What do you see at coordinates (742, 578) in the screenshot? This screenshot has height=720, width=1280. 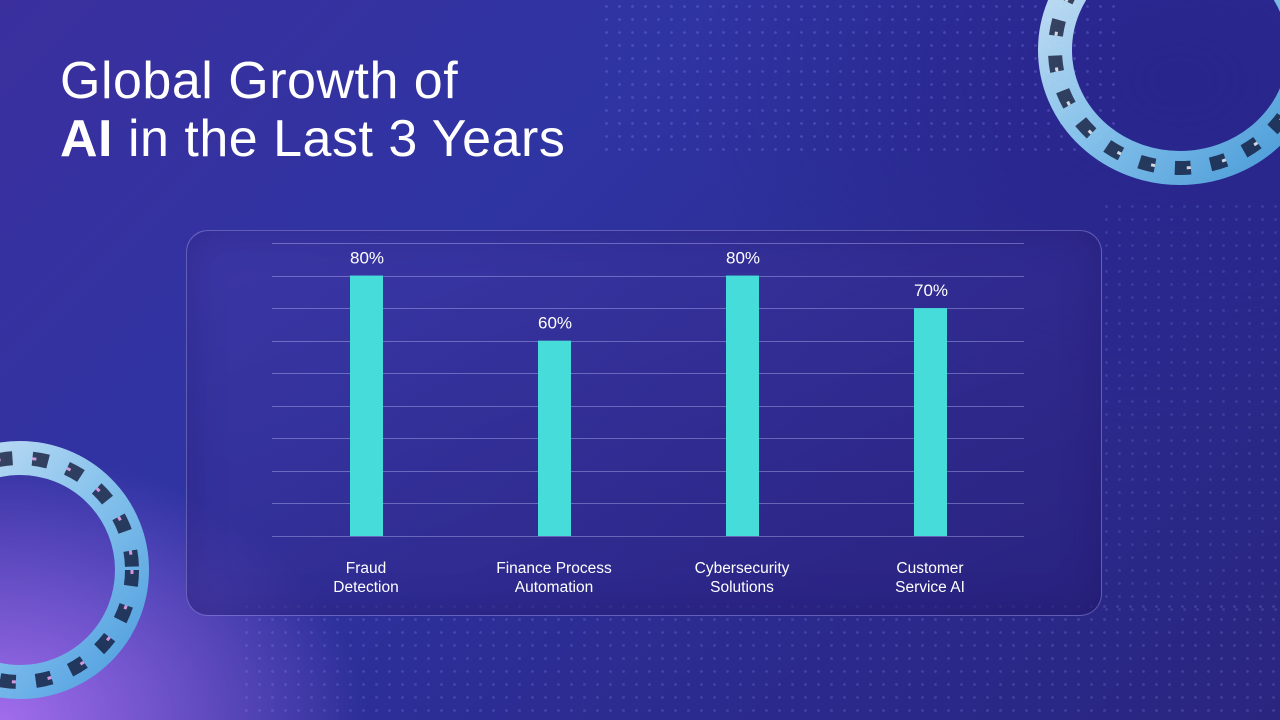 I see `category-label: Cybersecurity Solutions` at bounding box center [742, 578].